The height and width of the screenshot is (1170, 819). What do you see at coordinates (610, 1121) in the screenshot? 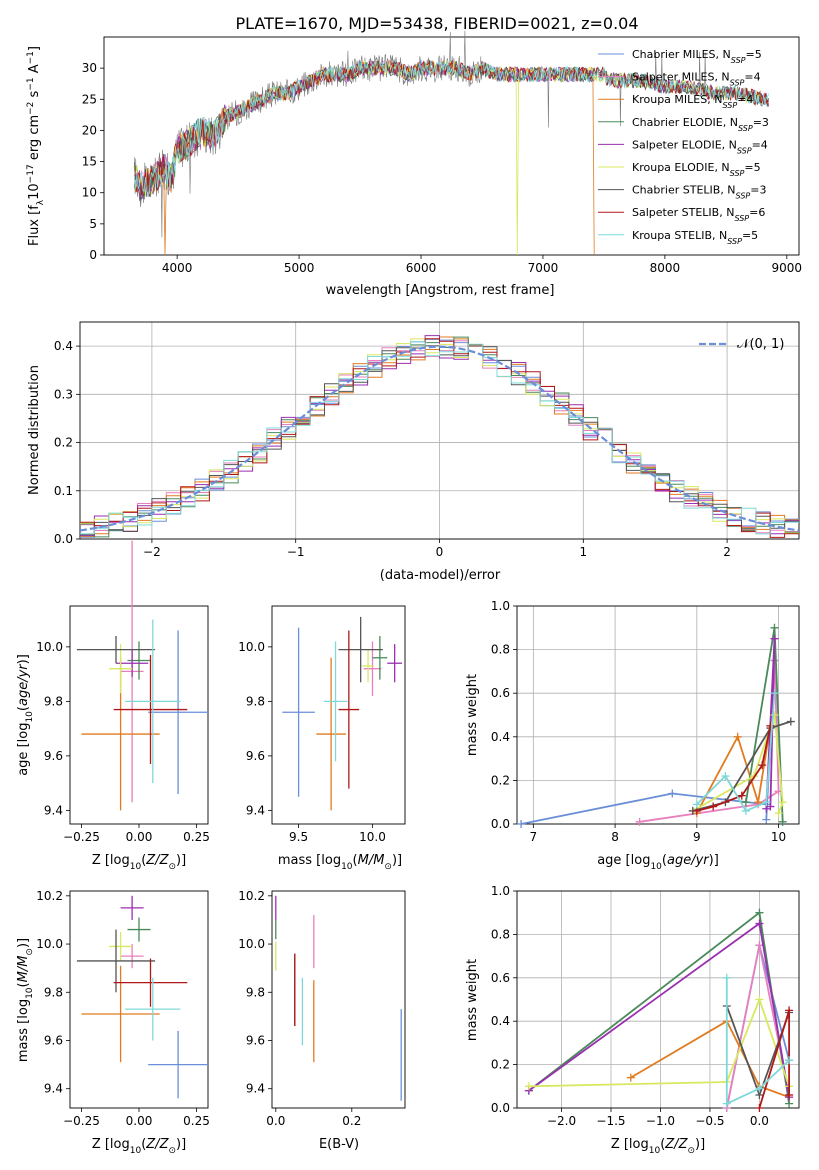
I see `x-tick-label: −1.5` at bounding box center [610, 1121].